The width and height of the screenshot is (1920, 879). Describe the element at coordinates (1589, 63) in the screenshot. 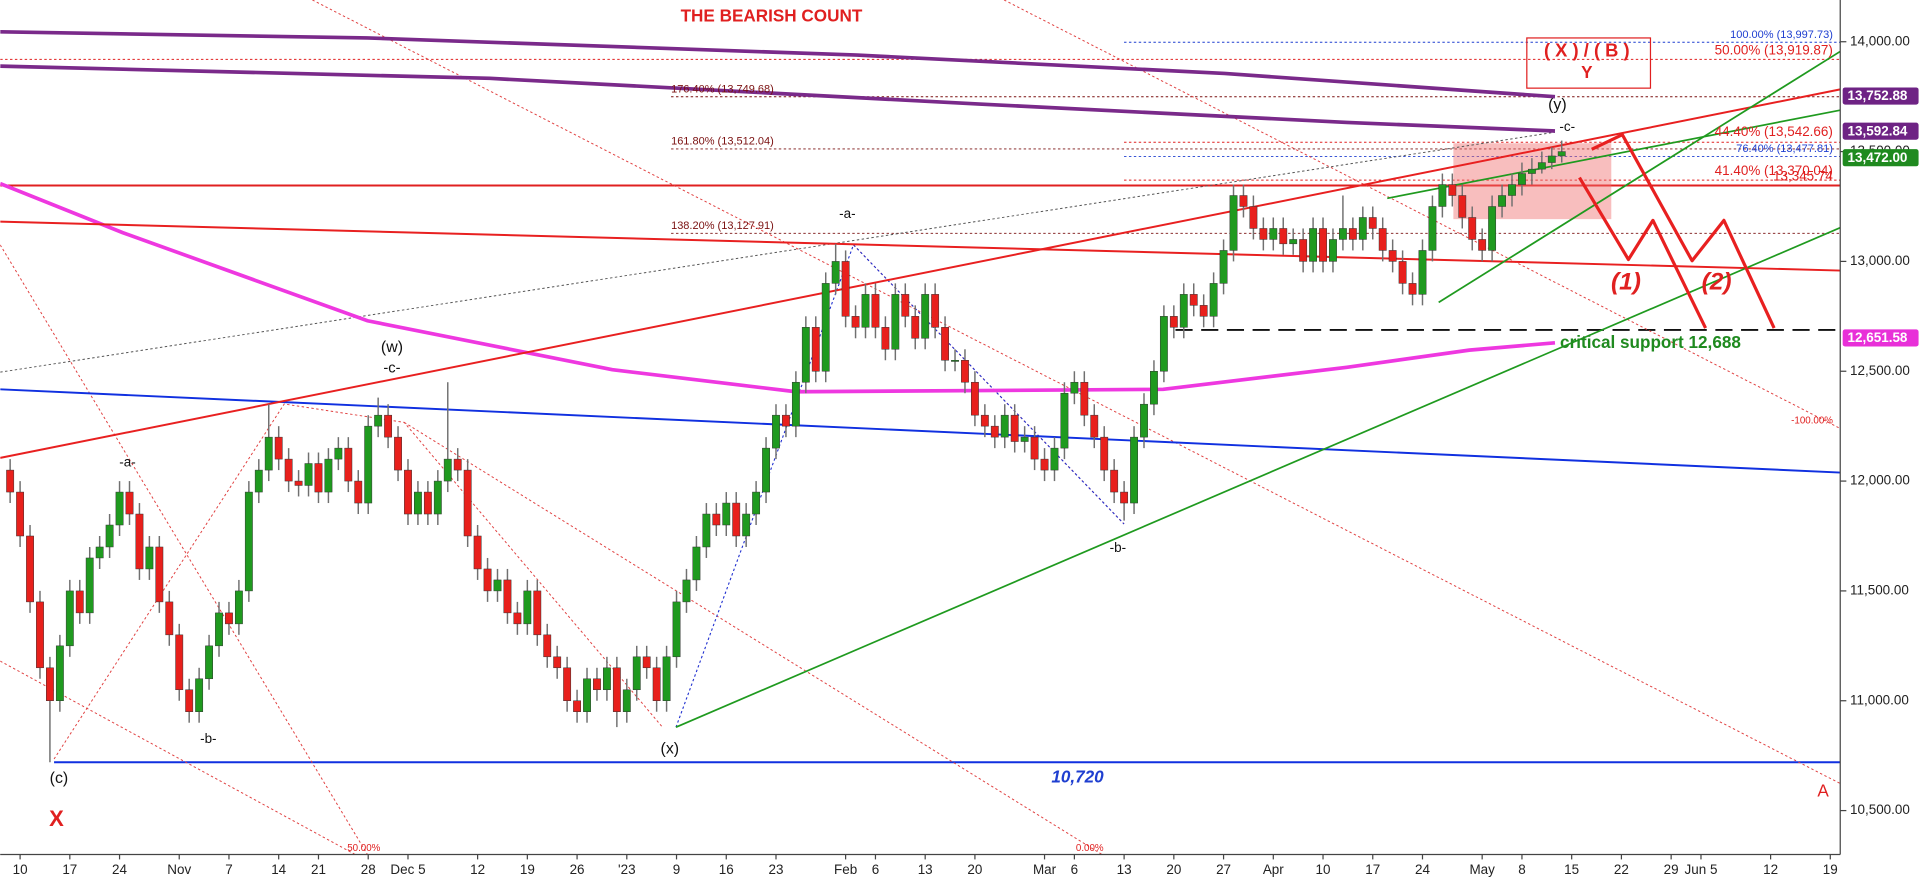

I see `label-box` at that location.